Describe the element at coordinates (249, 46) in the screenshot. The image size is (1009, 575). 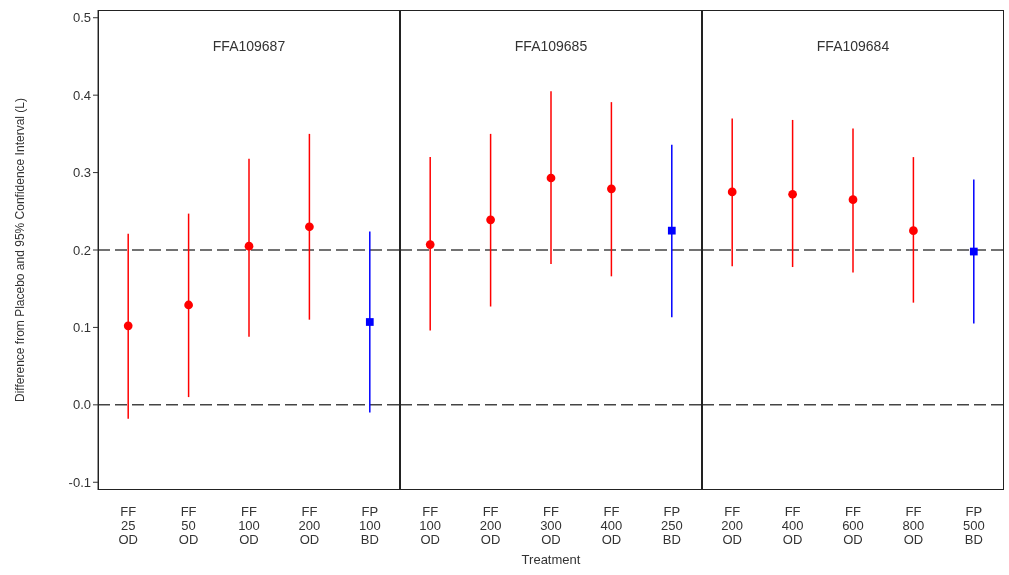
I see `text: FFA109687` at that location.